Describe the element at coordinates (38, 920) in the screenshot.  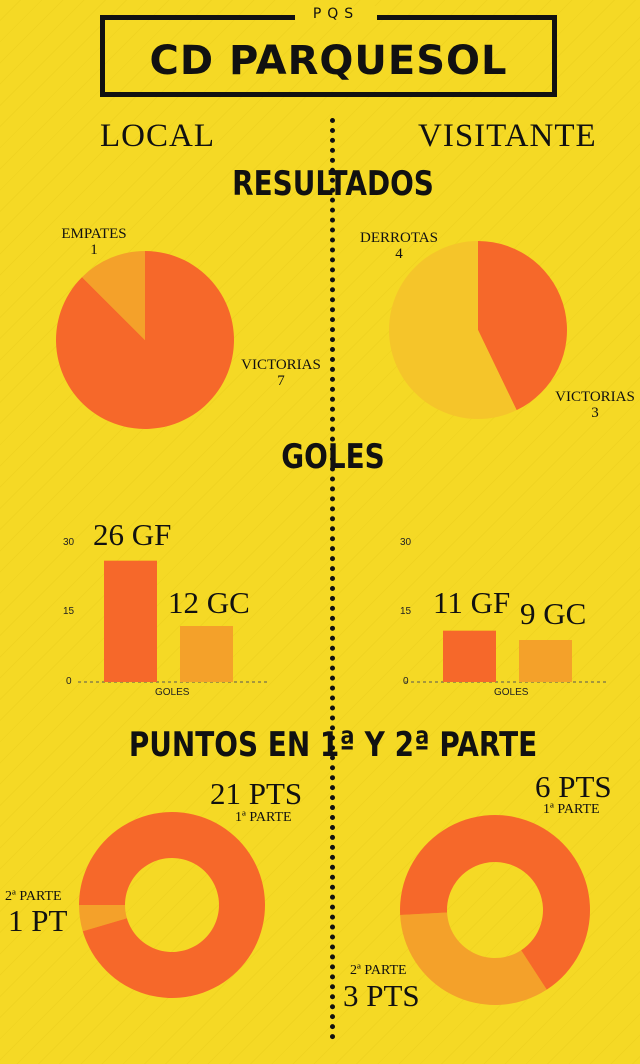
I see `label-local-2a-pts: 1 PT` at that location.